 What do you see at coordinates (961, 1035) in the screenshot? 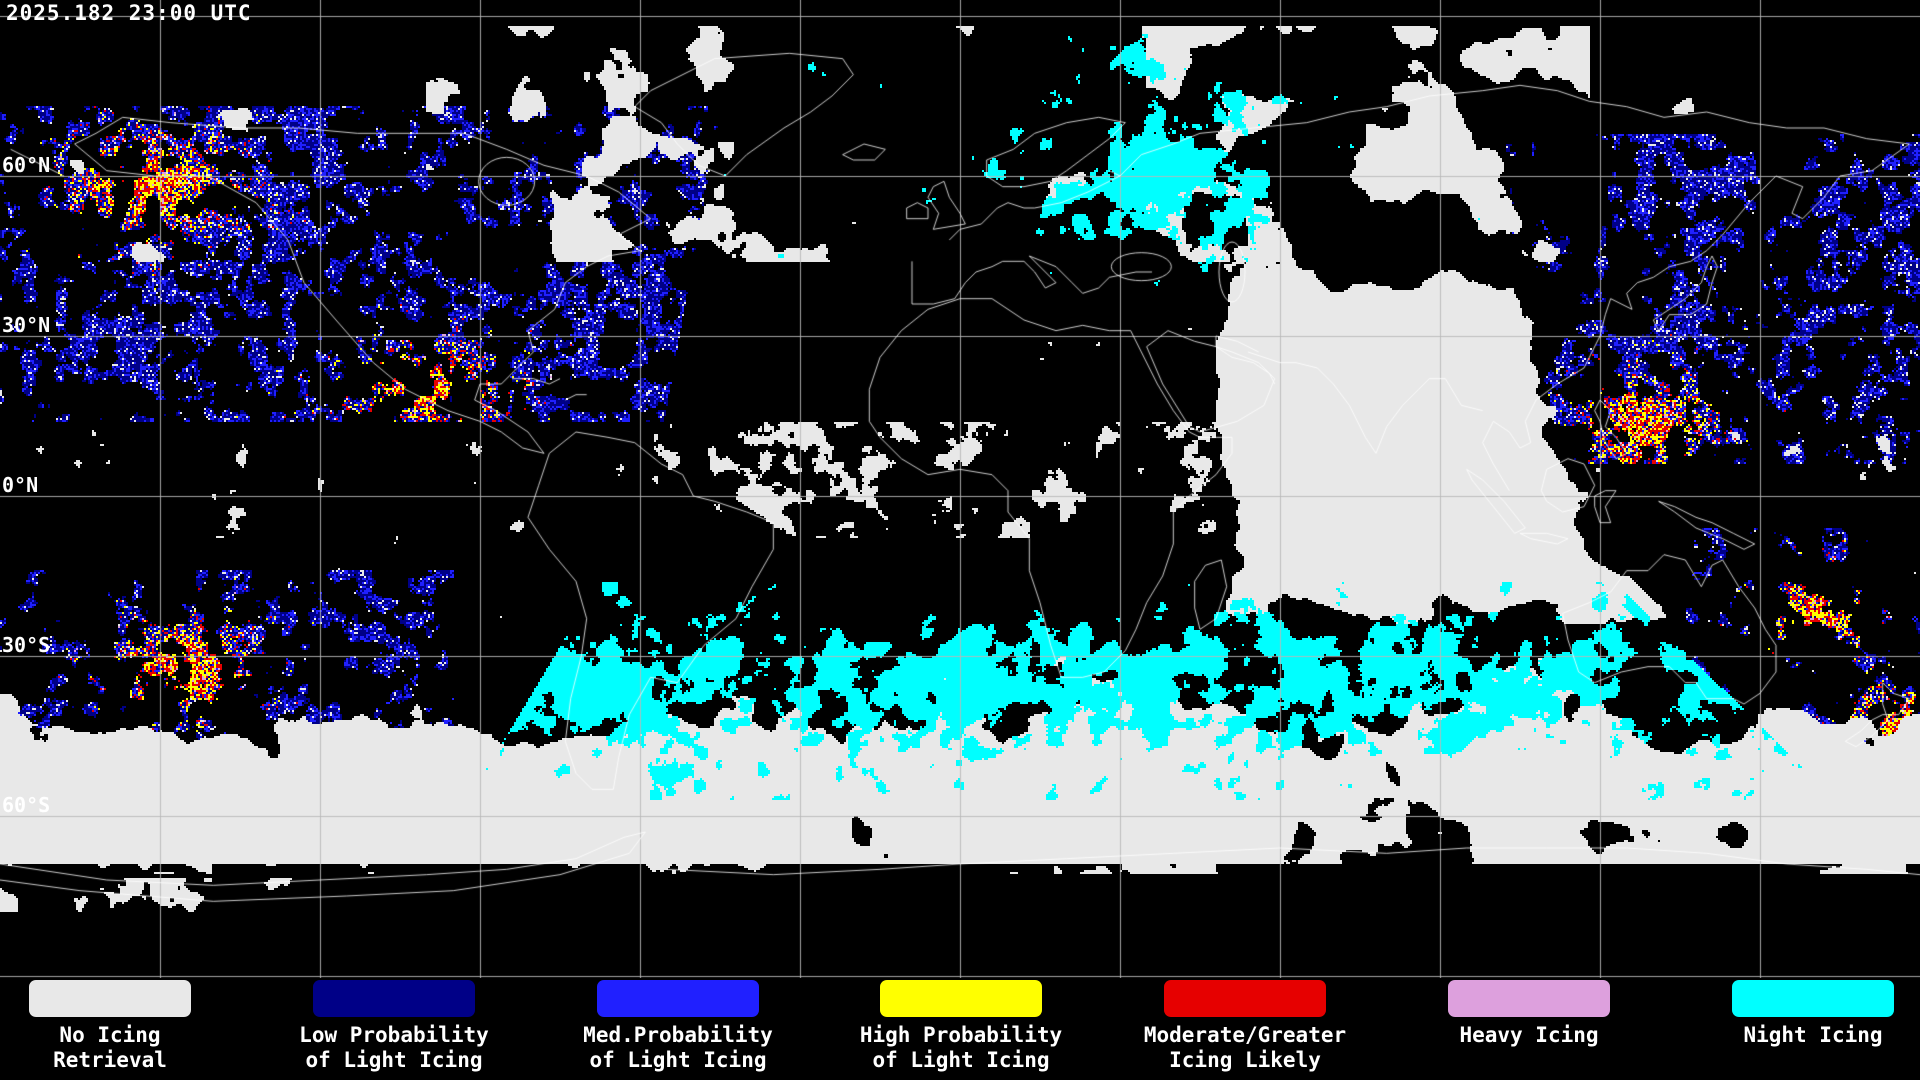
I see `legend-label-line1: High Probability` at bounding box center [961, 1035].